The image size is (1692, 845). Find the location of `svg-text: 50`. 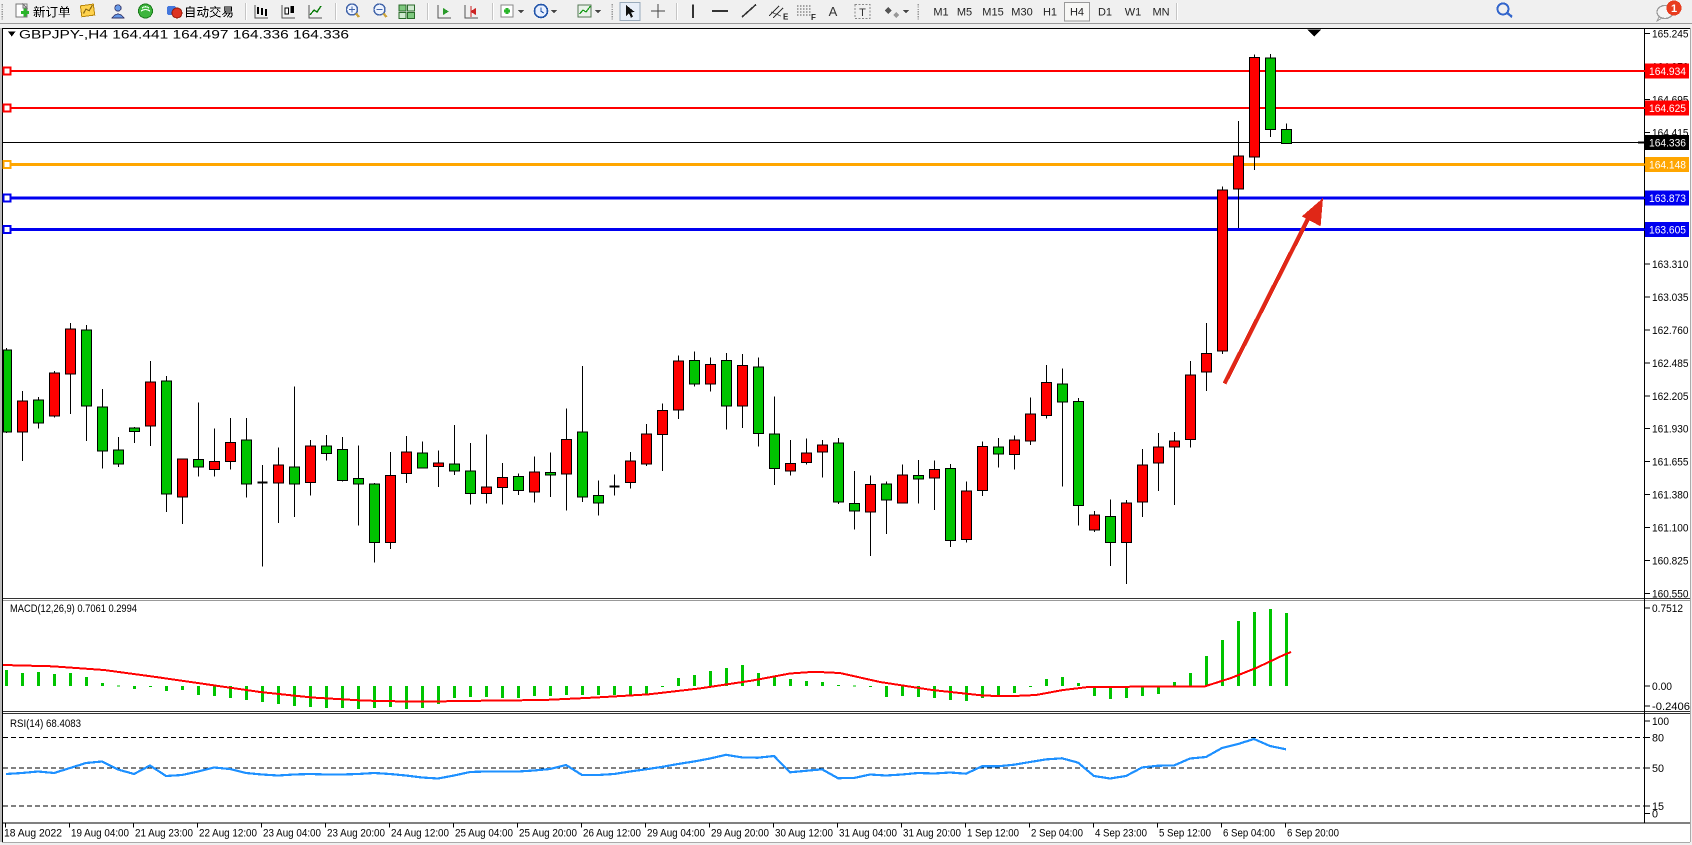

svg-text: 50 is located at coordinates (1658, 769).